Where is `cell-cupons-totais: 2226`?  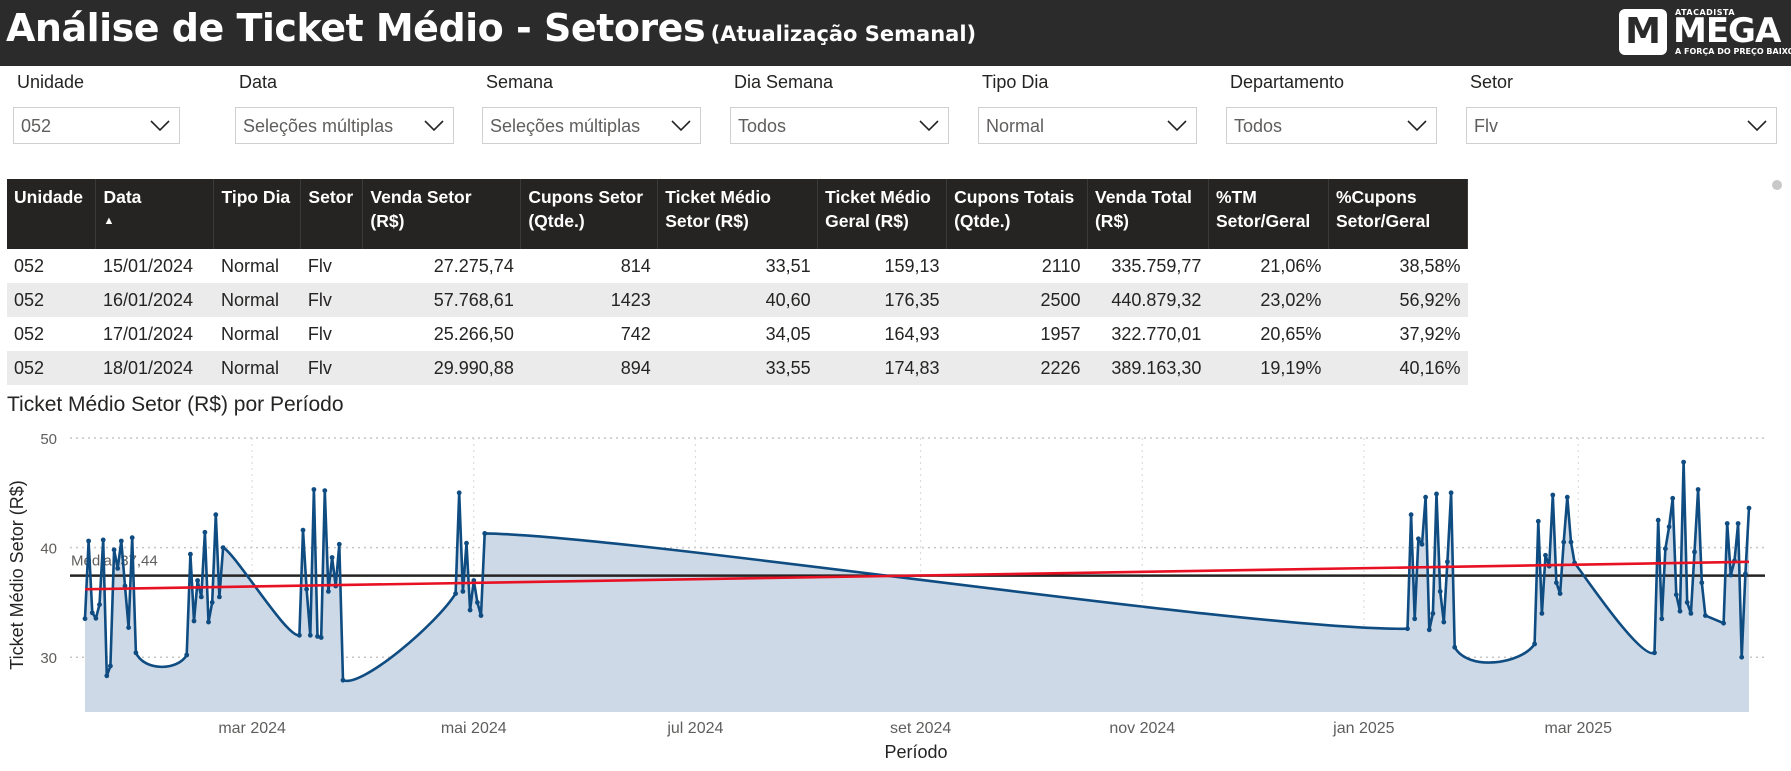 cell-cupons-totais: 2226 is located at coordinates (1017, 368).